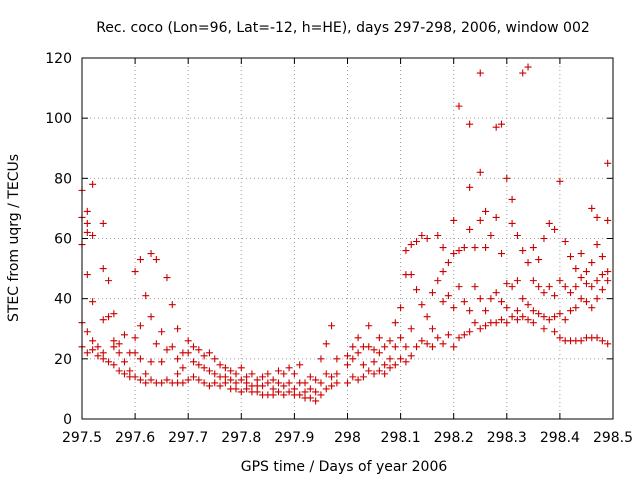  I want to click on y-tick-label: 40, so click(63, 300).